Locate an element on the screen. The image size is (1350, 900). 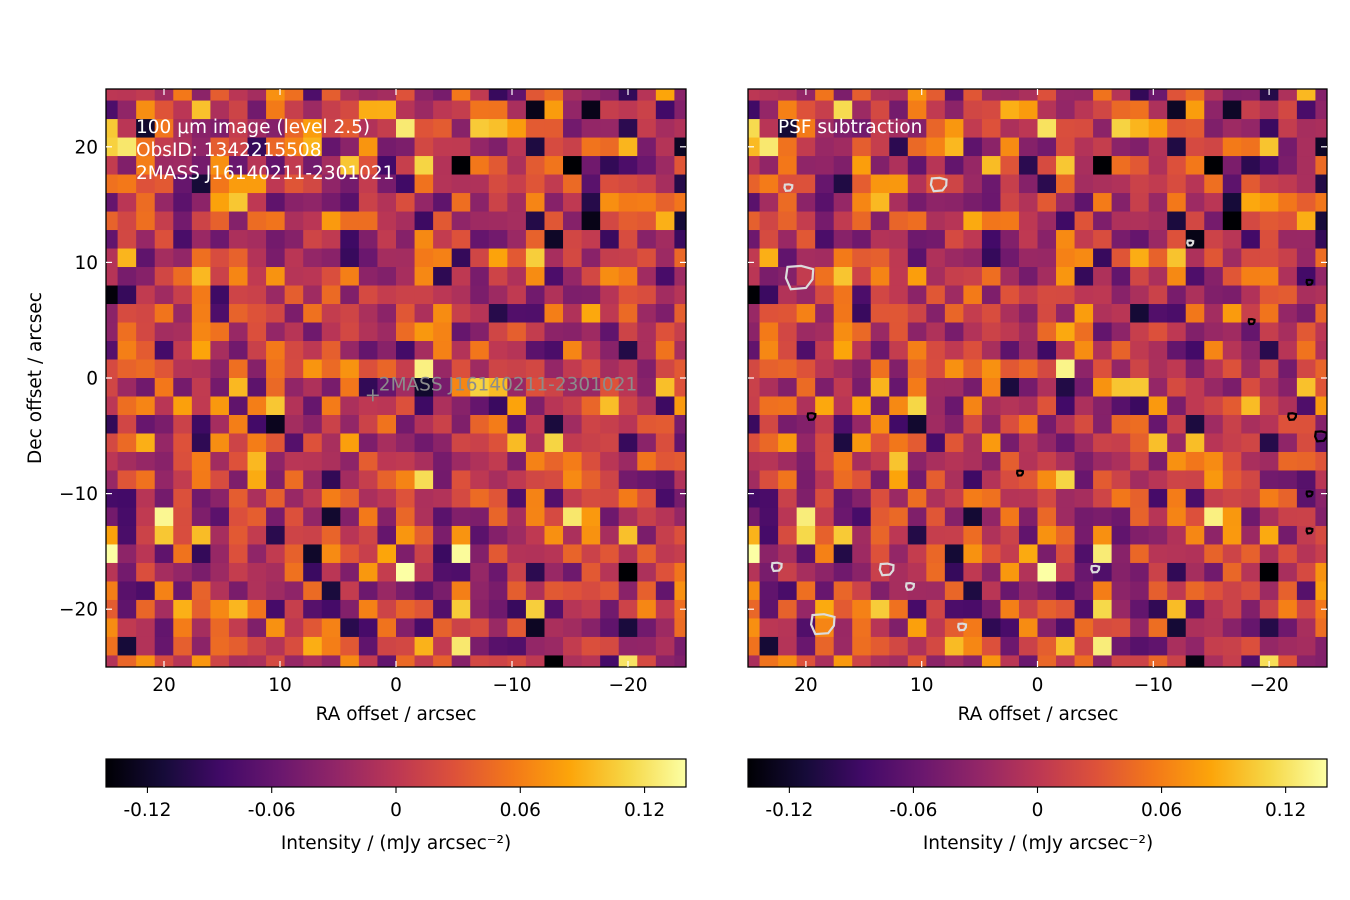
right-x-tick-label: 20 is located at coordinates (806, 685).